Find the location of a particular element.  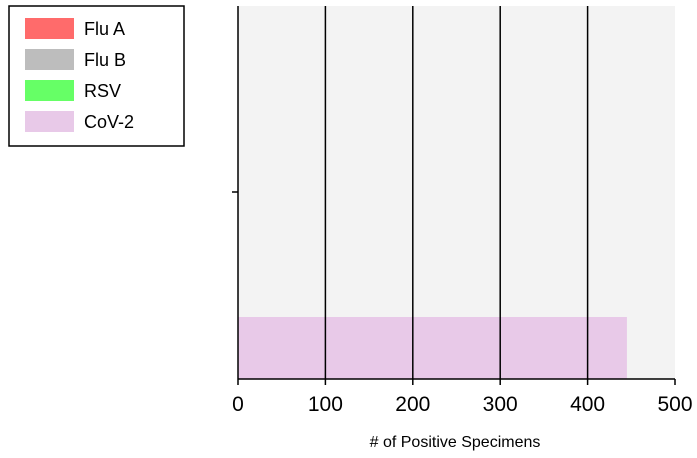

legend-swatch-flu-b is located at coordinates (49, 59).